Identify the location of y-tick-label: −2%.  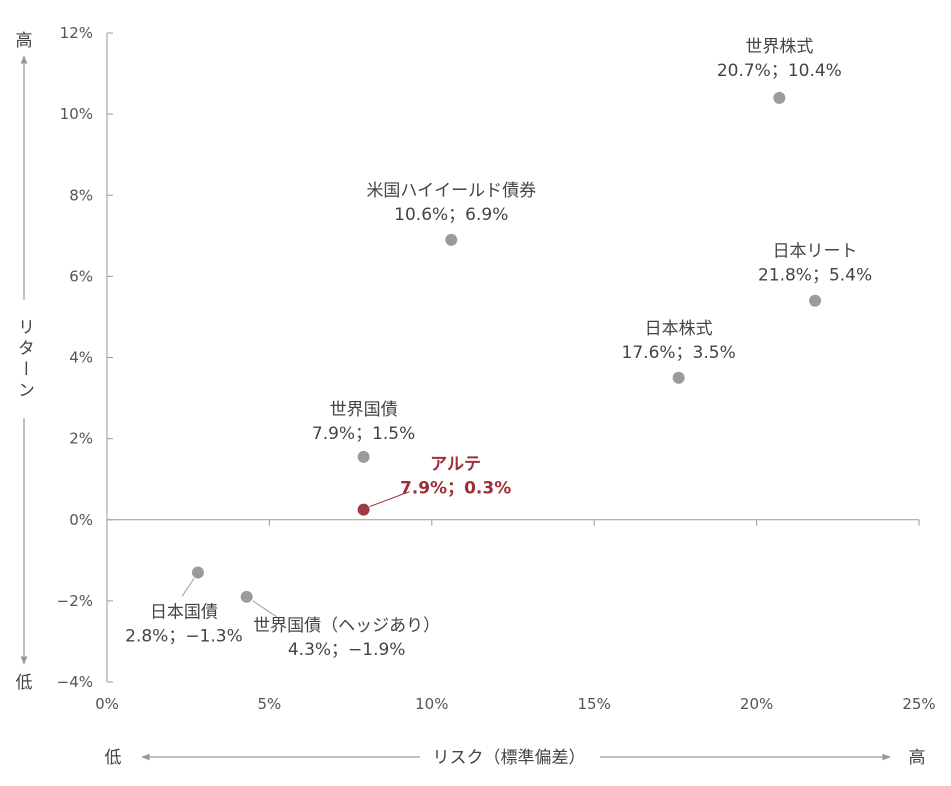
(75, 601).